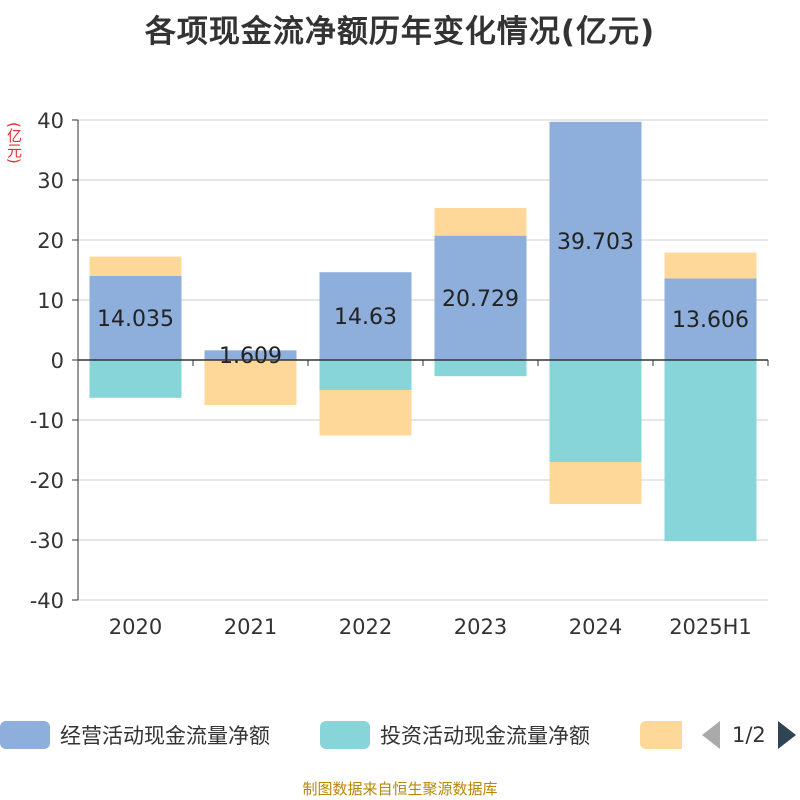 The width and height of the screenshot is (800, 800). Describe the element at coordinates (47, 541) in the screenshot. I see `y-tick-label: -30` at that location.